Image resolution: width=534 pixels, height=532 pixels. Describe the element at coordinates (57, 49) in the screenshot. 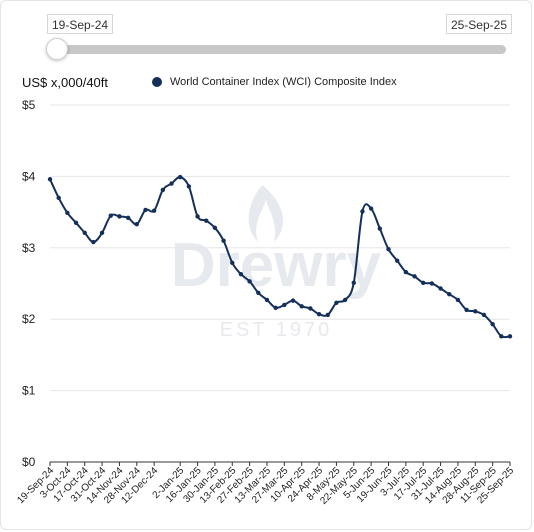

I see `date-range-slider-handle` at that location.